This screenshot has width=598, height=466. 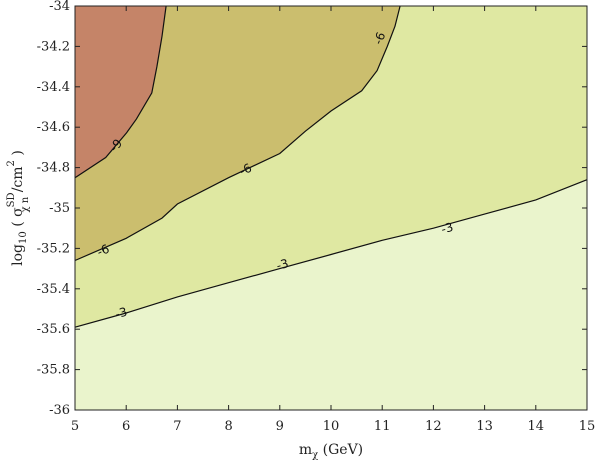 What do you see at coordinates (23, 237) in the screenshot?
I see `y-axis-label-sub: 10` at bounding box center [23, 237].